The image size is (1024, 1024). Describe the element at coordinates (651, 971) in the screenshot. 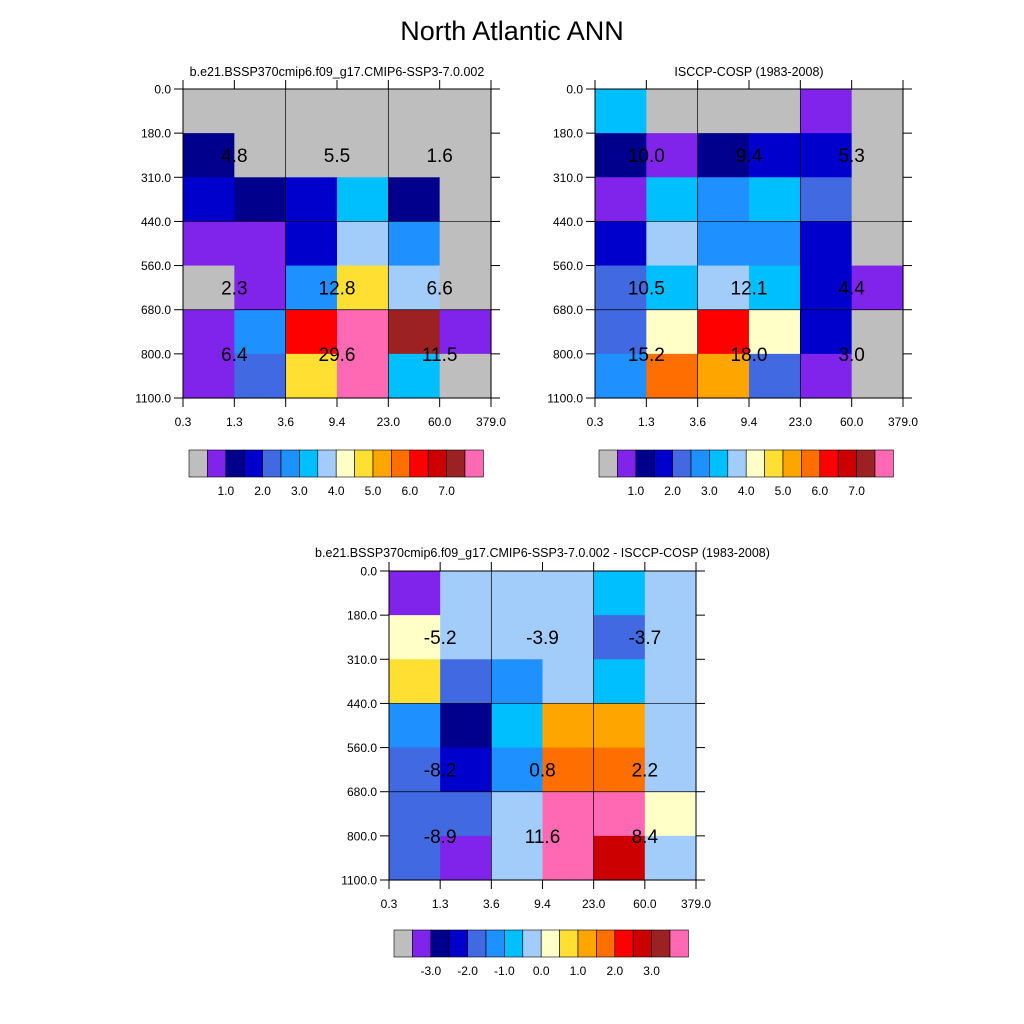

I see `colorbar-label: 3.0` at that location.